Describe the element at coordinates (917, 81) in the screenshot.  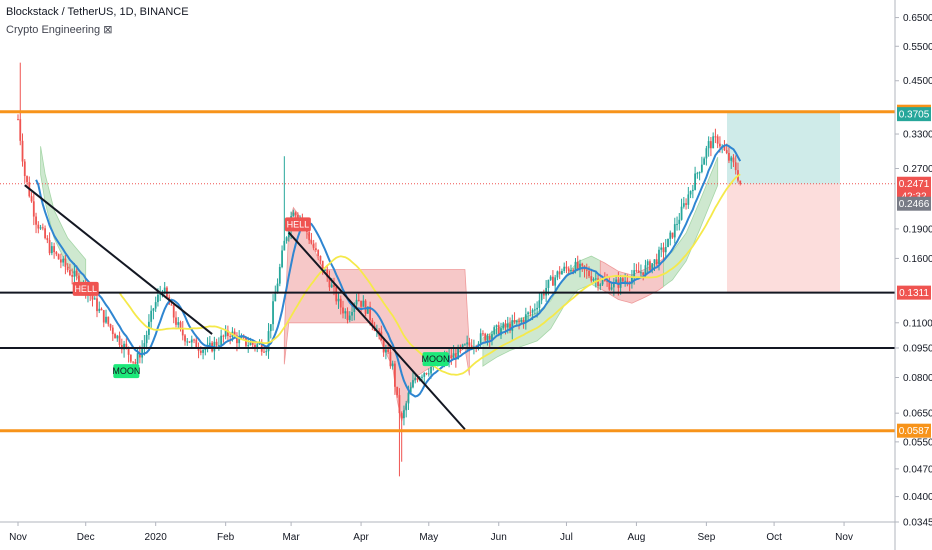
I see `price-tick-label: 0.4500` at that location.